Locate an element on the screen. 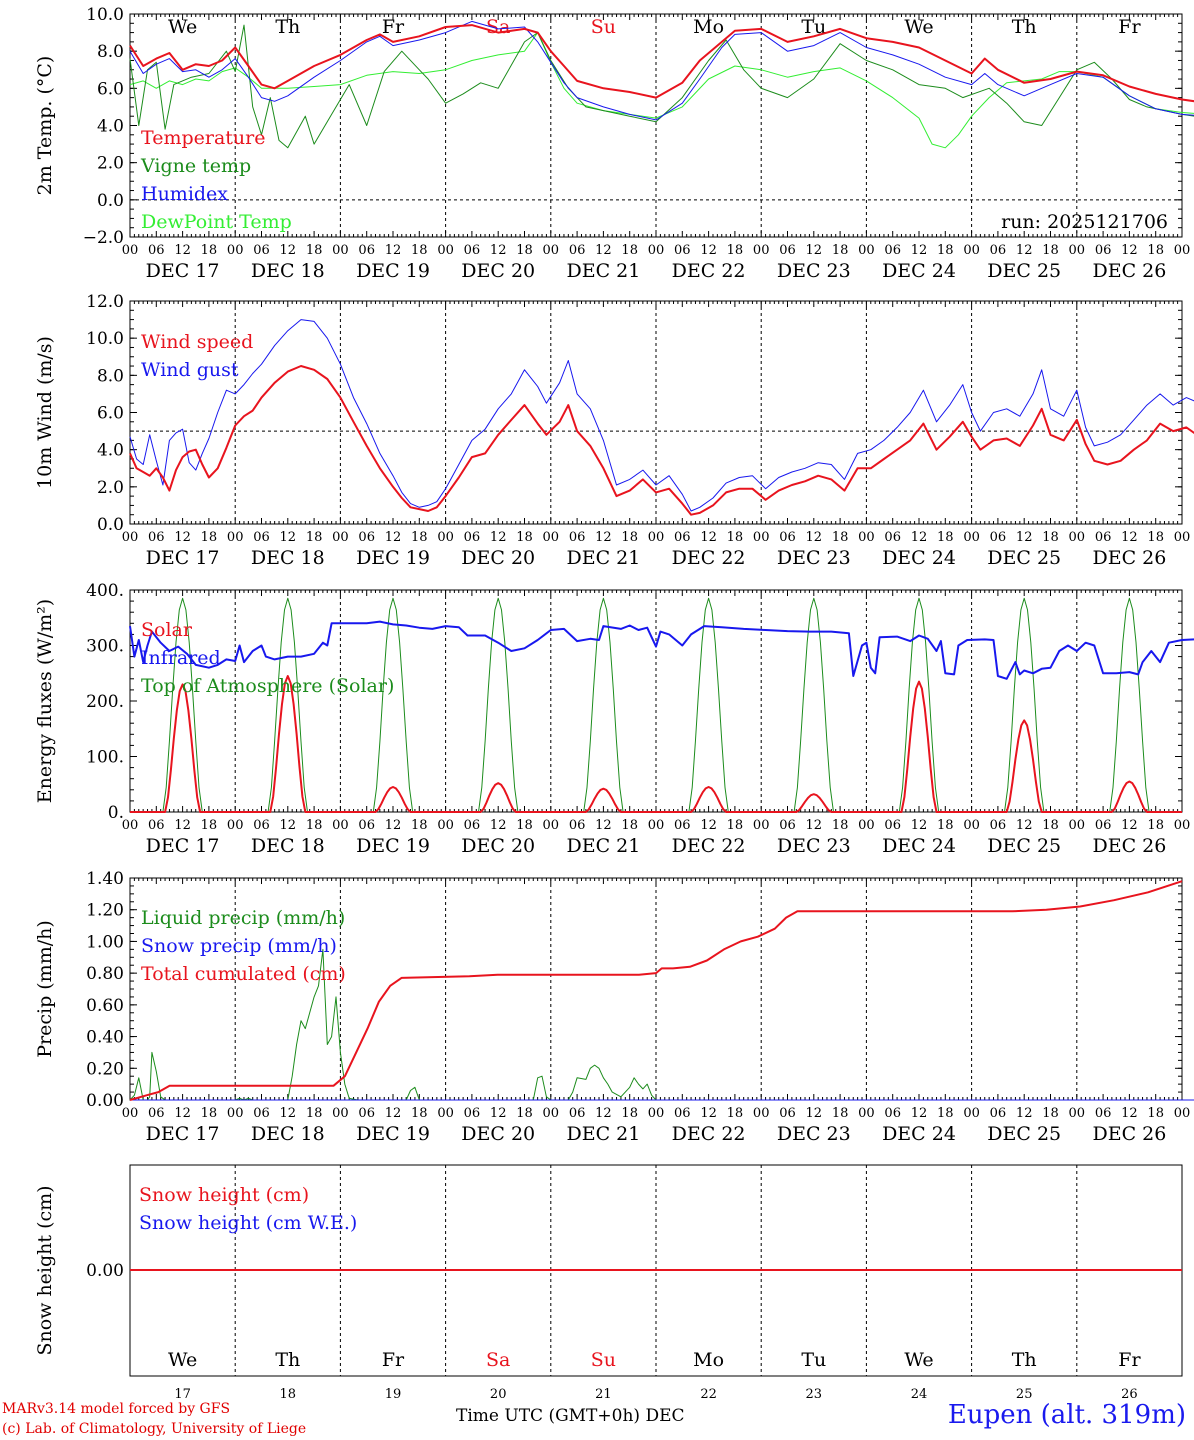 This screenshot has height=1440, width=1194. y-tick-label: 12.0 is located at coordinates (105, 302).